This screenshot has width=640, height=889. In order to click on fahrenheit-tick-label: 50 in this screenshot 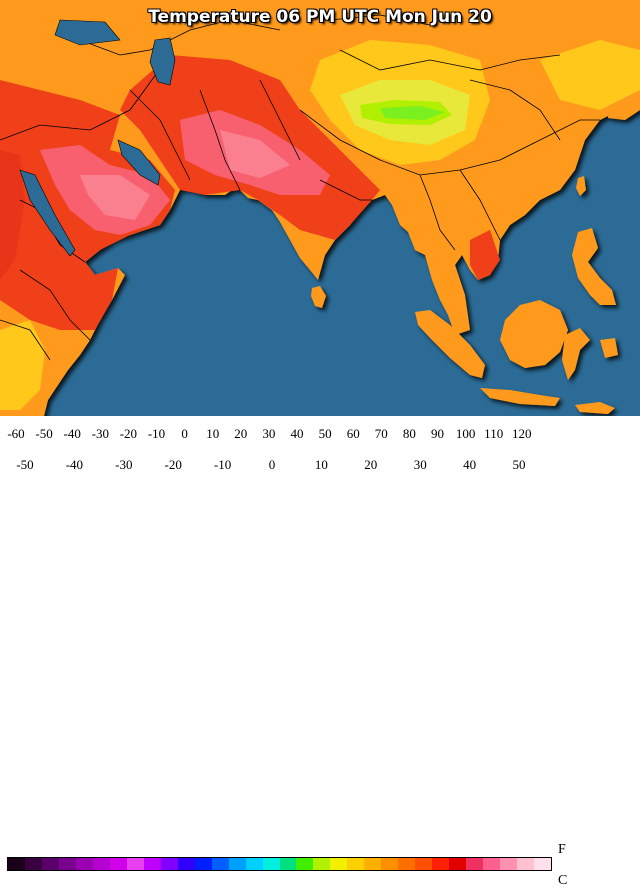, I will do `click(325, 433)`.